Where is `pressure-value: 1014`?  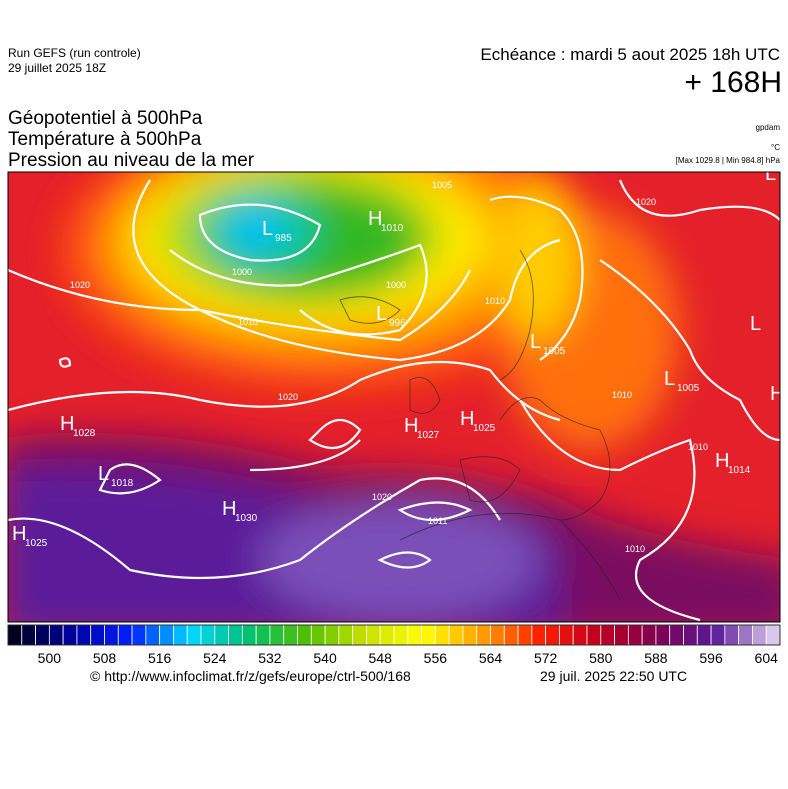 pressure-value: 1014 is located at coordinates (739, 470).